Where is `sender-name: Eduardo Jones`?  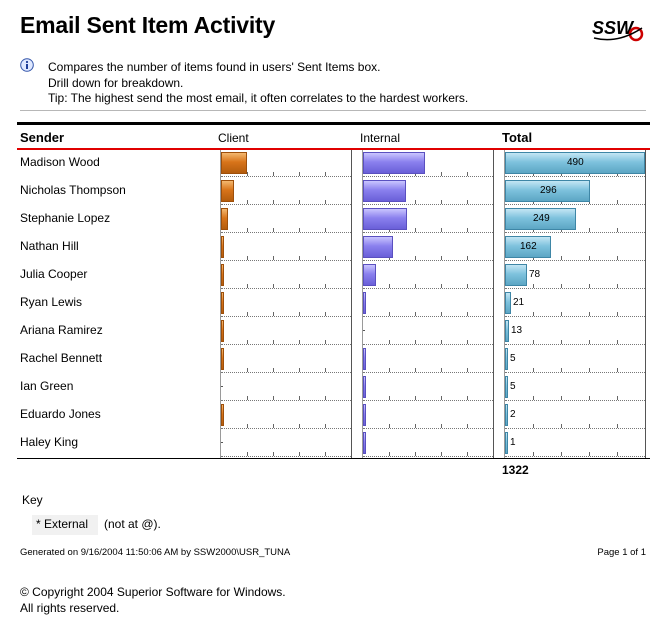
sender-name: Eduardo Jones is located at coordinates (60, 414).